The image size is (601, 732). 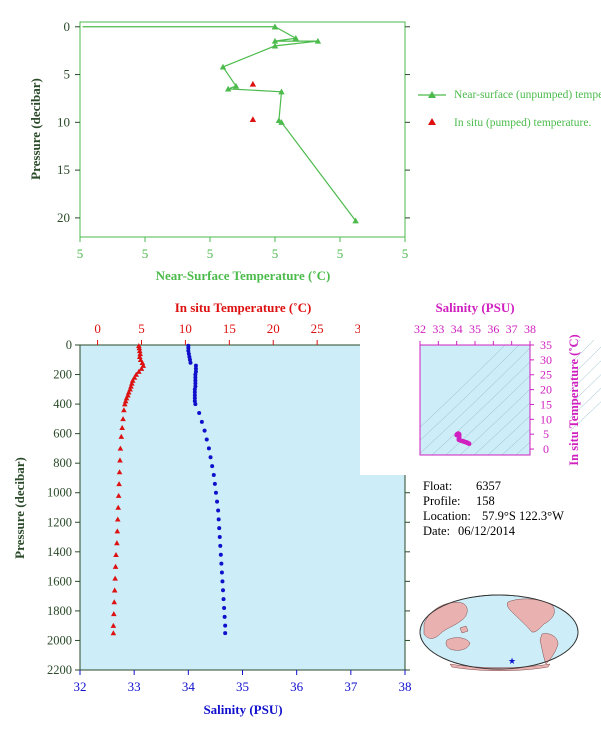 What do you see at coordinates (530, 329) in the screenshot?
I see `ts-x-tick-label: 38` at bounding box center [530, 329].